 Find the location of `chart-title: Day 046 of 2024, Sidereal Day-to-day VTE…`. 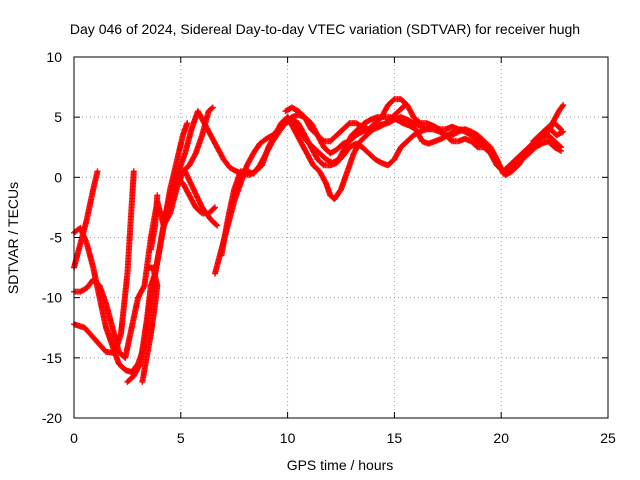

chart-title: Day 046 of 2024, Sidereal Day-to-day VTE… is located at coordinates (325, 29).